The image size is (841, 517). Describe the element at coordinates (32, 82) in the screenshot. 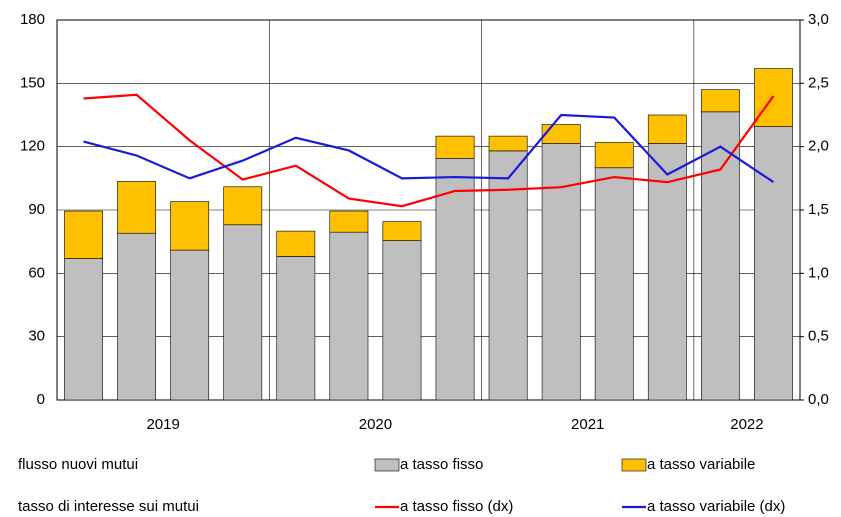

I see `y-tick-label: 150` at that location.